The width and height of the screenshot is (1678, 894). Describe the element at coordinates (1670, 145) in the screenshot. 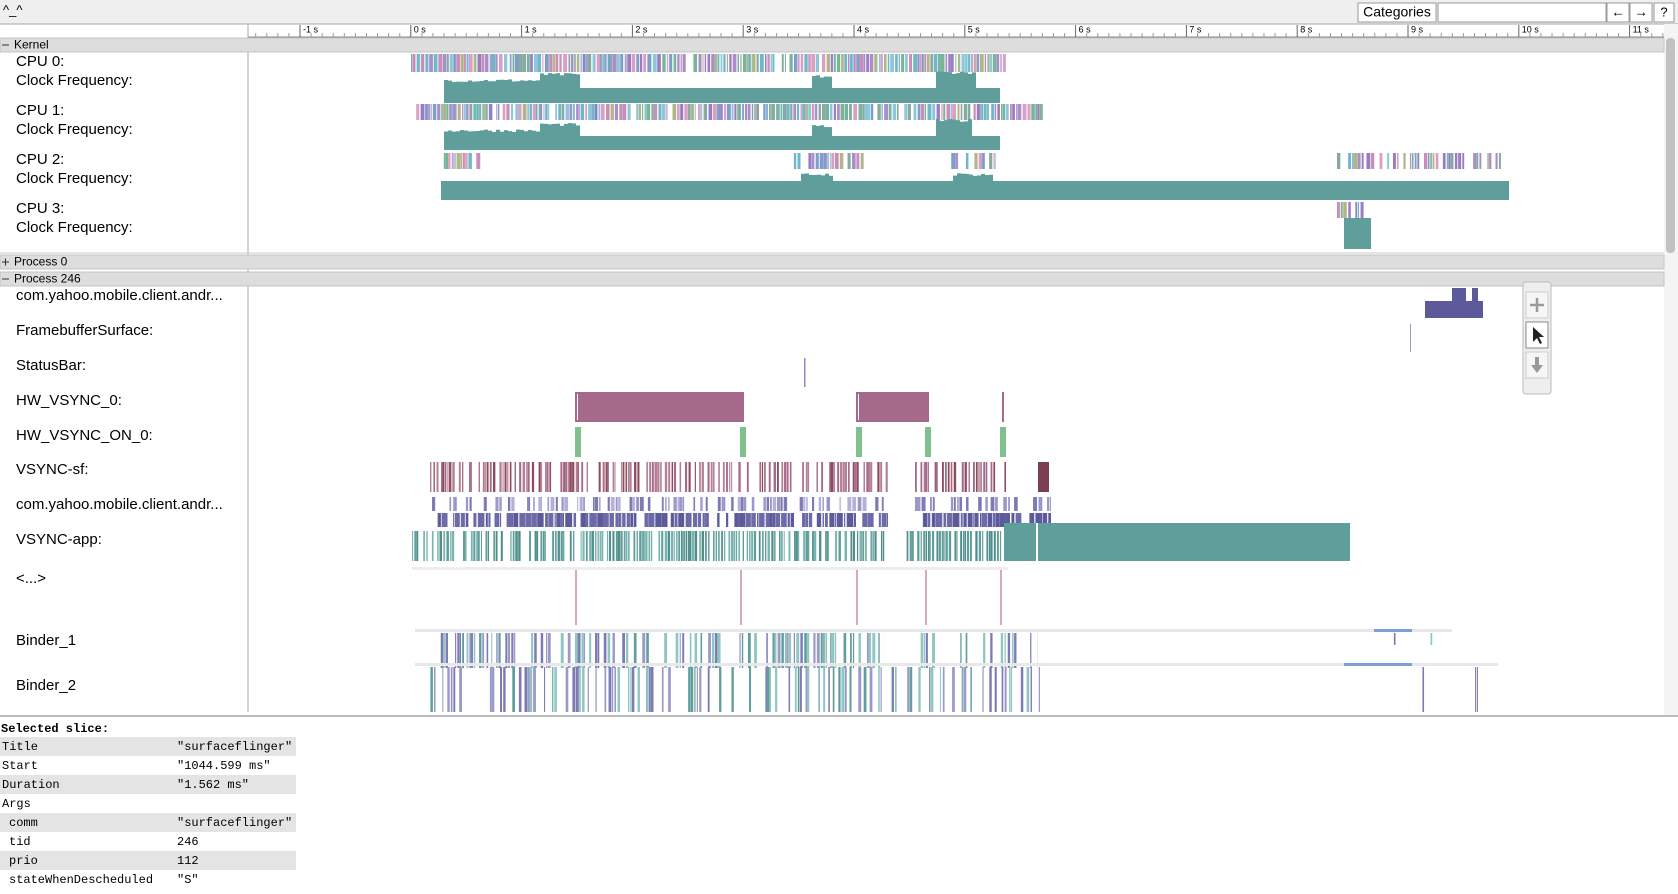

I see `scrollbar-thumb` at that location.